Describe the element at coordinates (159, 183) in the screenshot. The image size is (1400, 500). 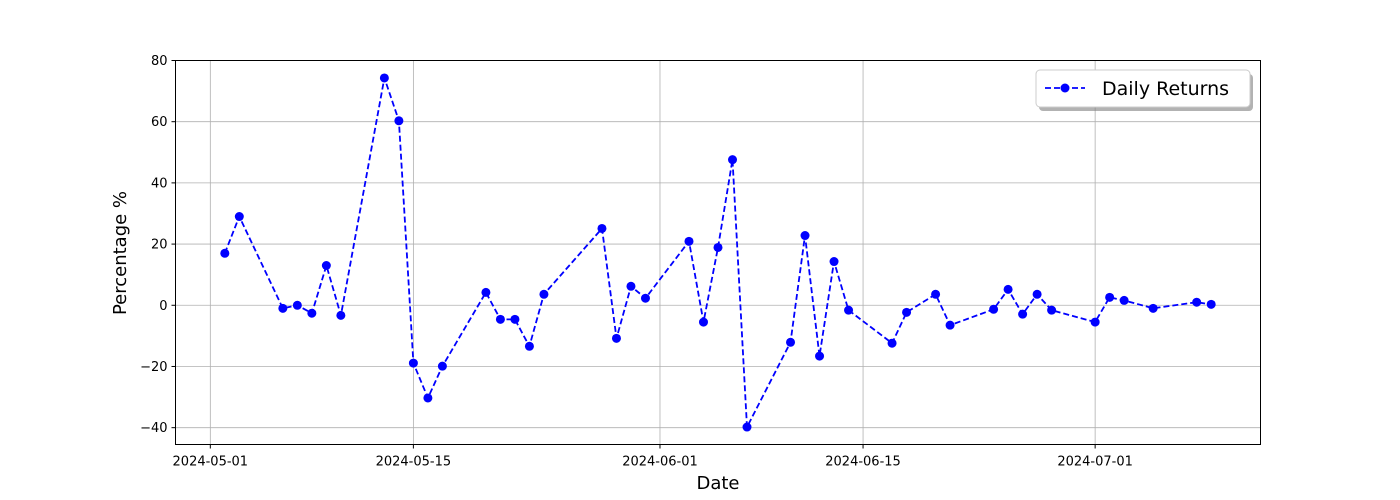
I see `y-tick-label: 40` at that location.